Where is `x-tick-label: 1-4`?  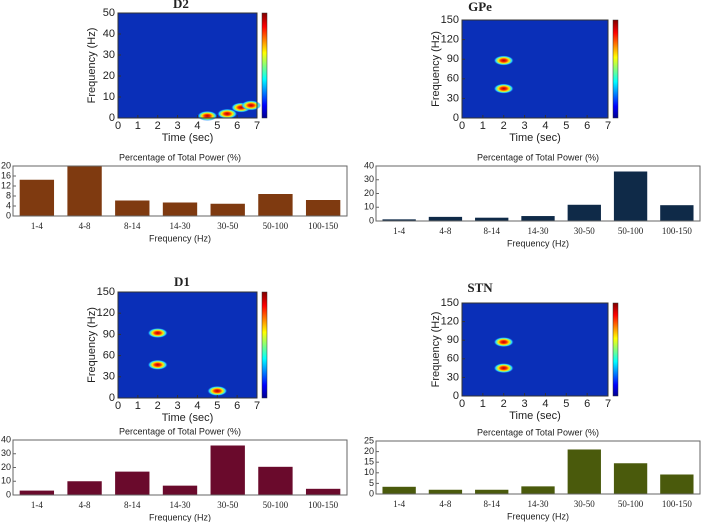
x-tick-label: 1-4 is located at coordinates (399, 231).